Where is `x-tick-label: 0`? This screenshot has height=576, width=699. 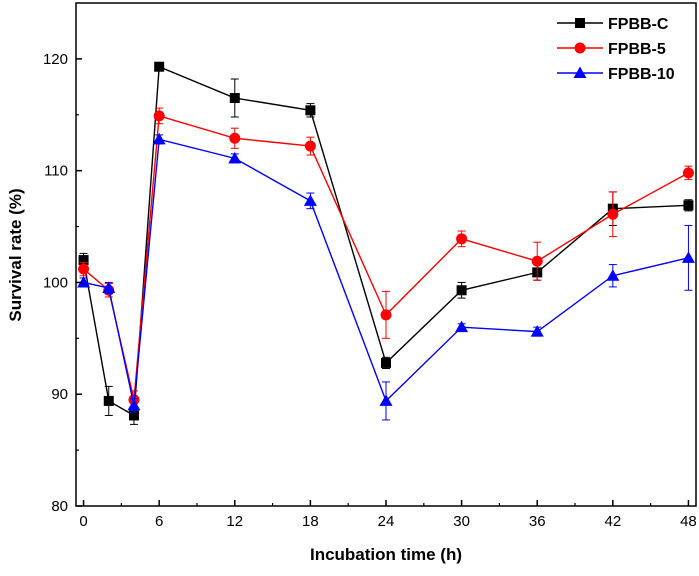 x-tick-label: 0 is located at coordinates (83, 521).